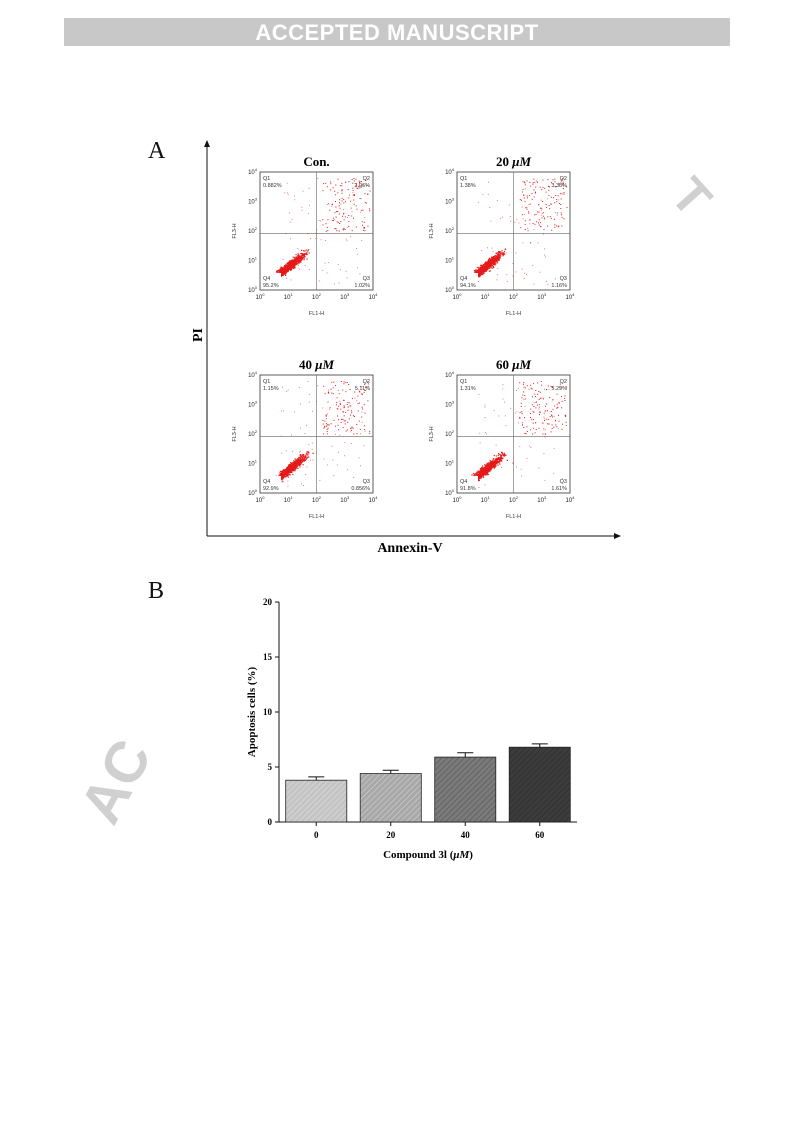 The height and width of the screenshot is (1121, 793). What do you see at coordinates (268, 602) in the screenshot?
I see `y-tick-label: 20` at bounding box center [268, 602].